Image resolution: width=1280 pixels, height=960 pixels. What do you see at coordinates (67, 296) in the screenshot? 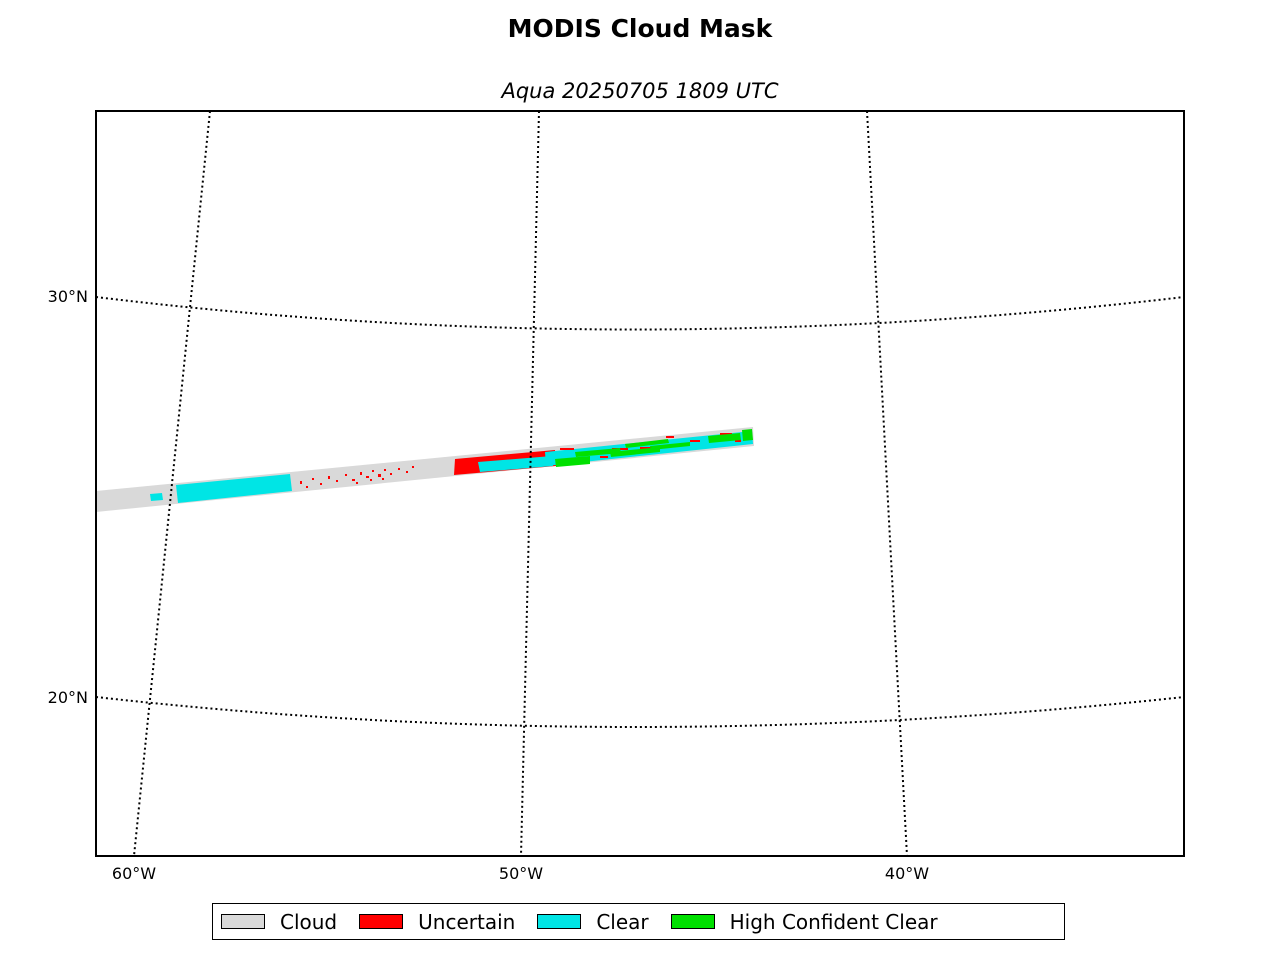
I see `lat-label-30n: 30°N` at bounding box center [67, 296].